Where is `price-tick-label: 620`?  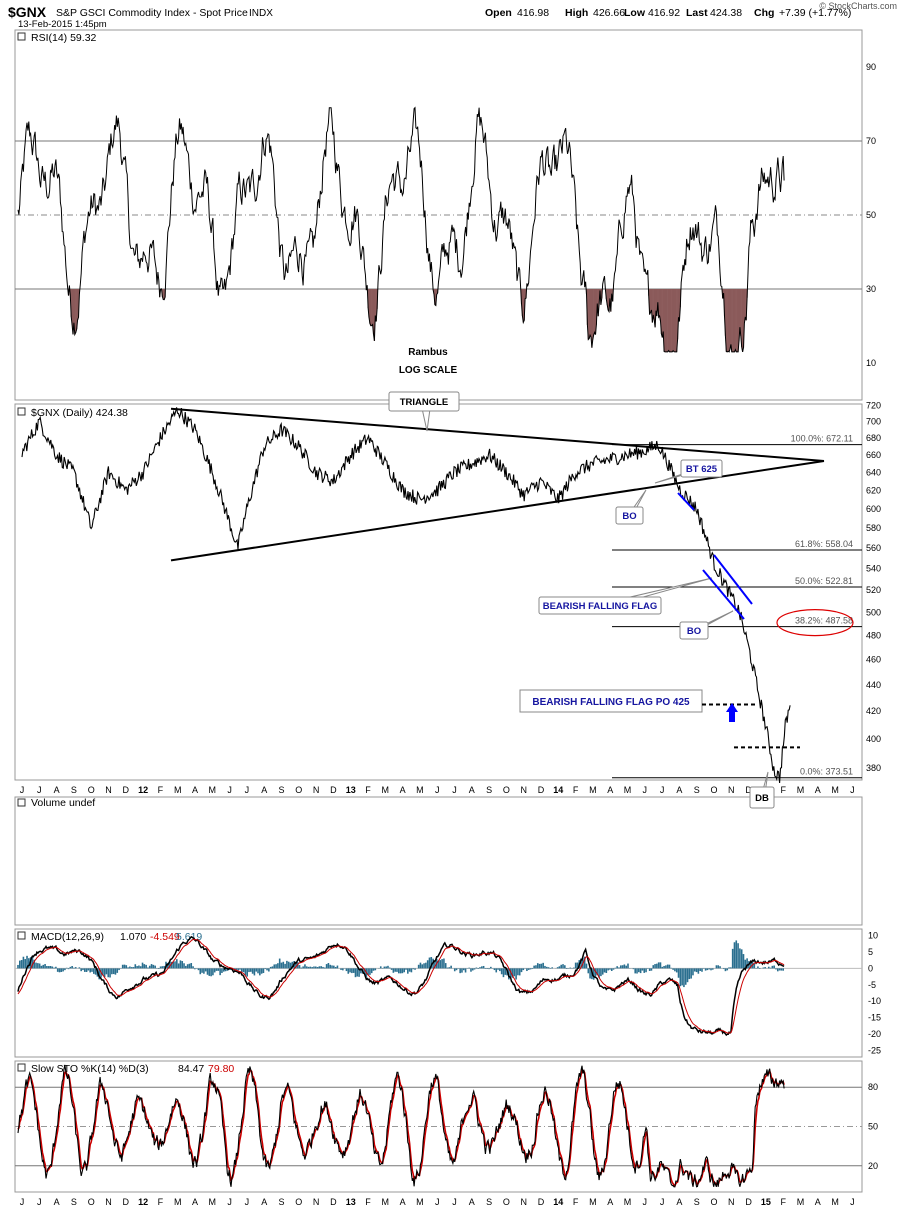 price-tick-label: 620 is located at coordinates (873, 490).